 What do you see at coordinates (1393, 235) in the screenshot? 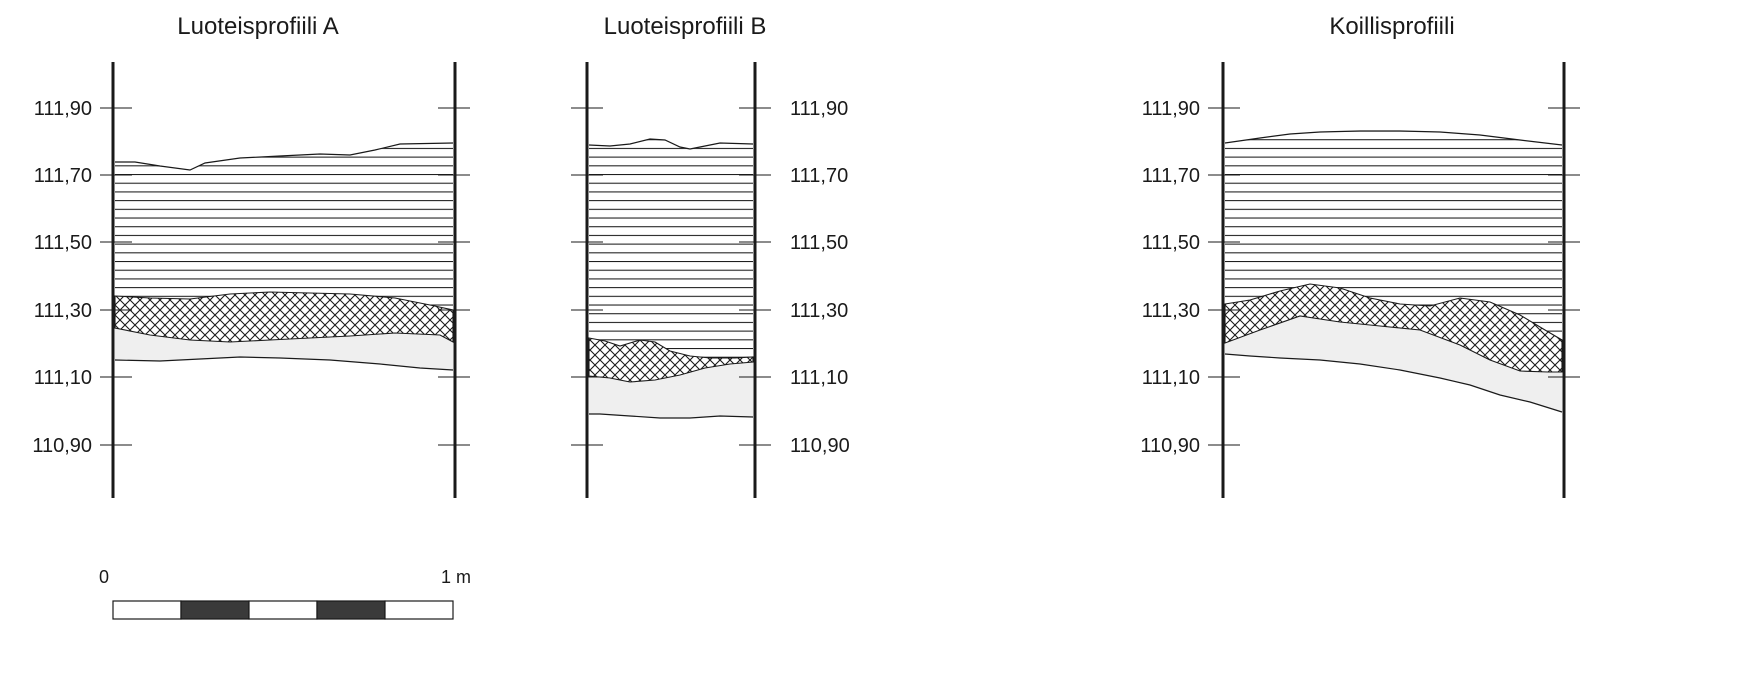
I see `profile-c-layer-lined` at bounding box center [1393, 235].